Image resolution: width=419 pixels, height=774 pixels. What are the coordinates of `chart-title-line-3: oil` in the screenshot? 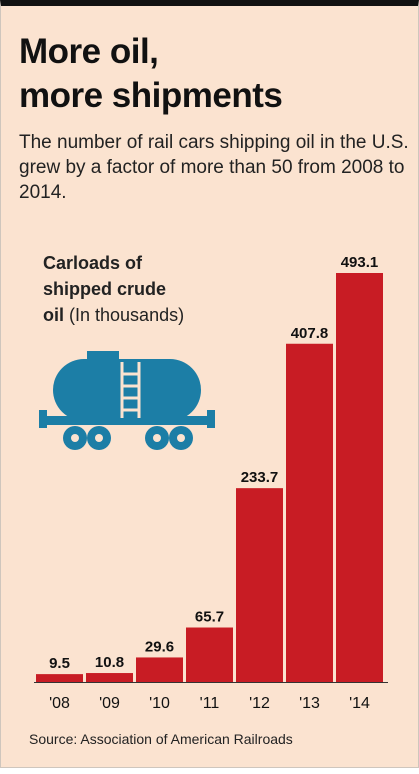 It's located at (53, 315).